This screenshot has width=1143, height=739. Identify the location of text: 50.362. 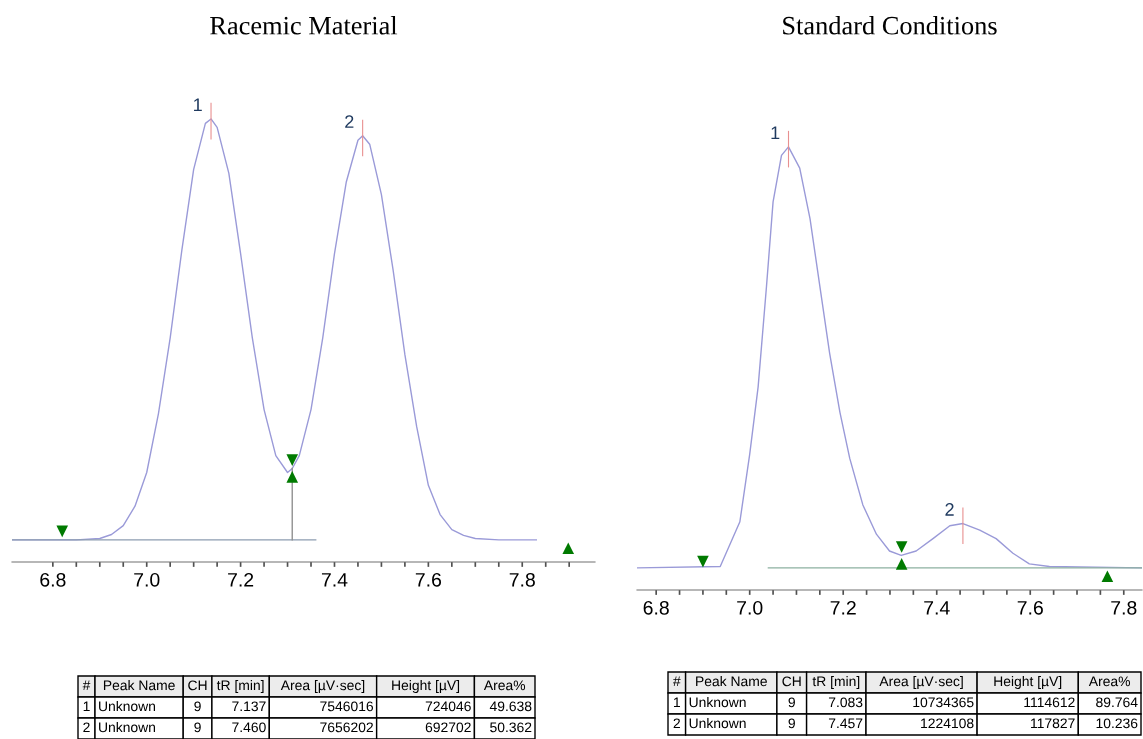
(511, 727).